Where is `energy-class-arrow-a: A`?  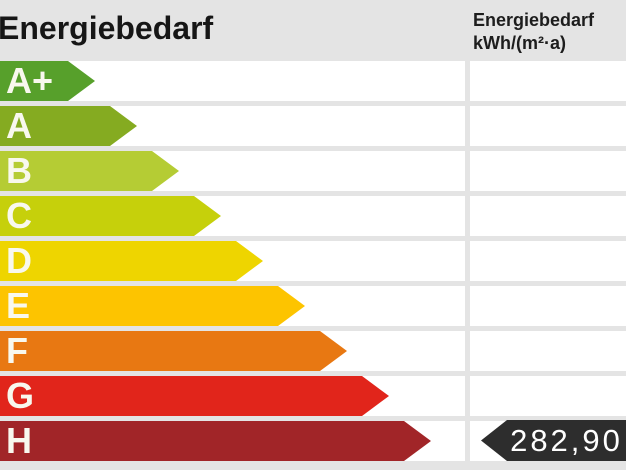
energy-class-arrow-a: A is located at coordinates (68, 126).